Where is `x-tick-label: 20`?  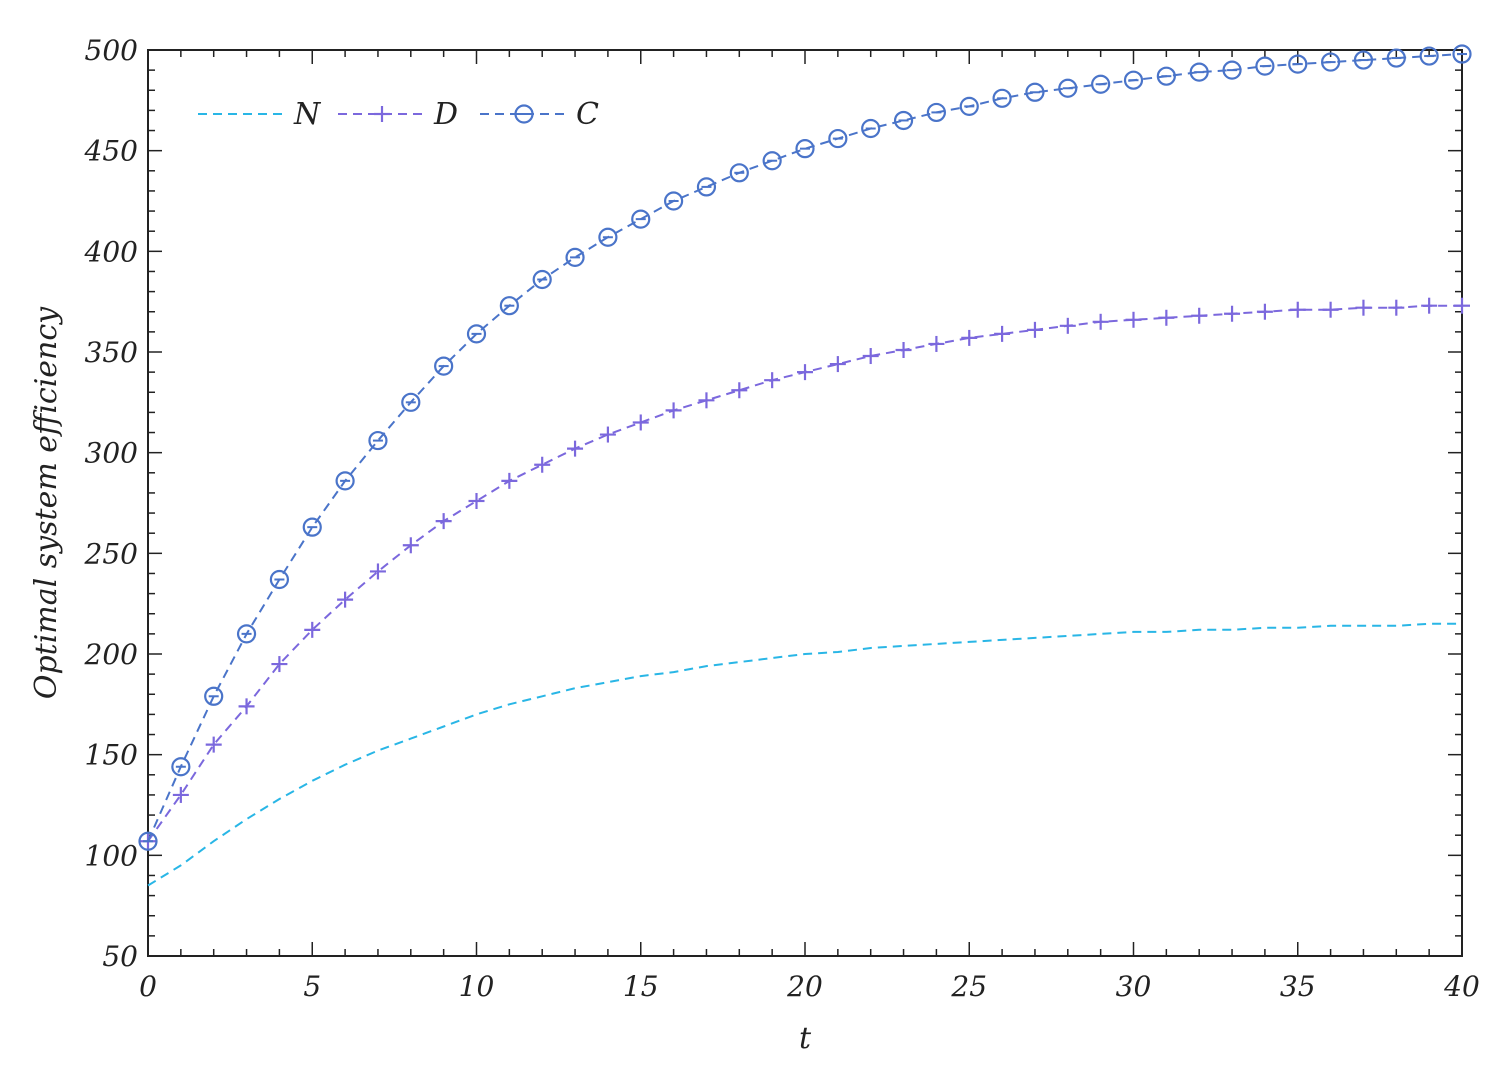
x-tick-label: 20 is located at coordinates (804, 986).